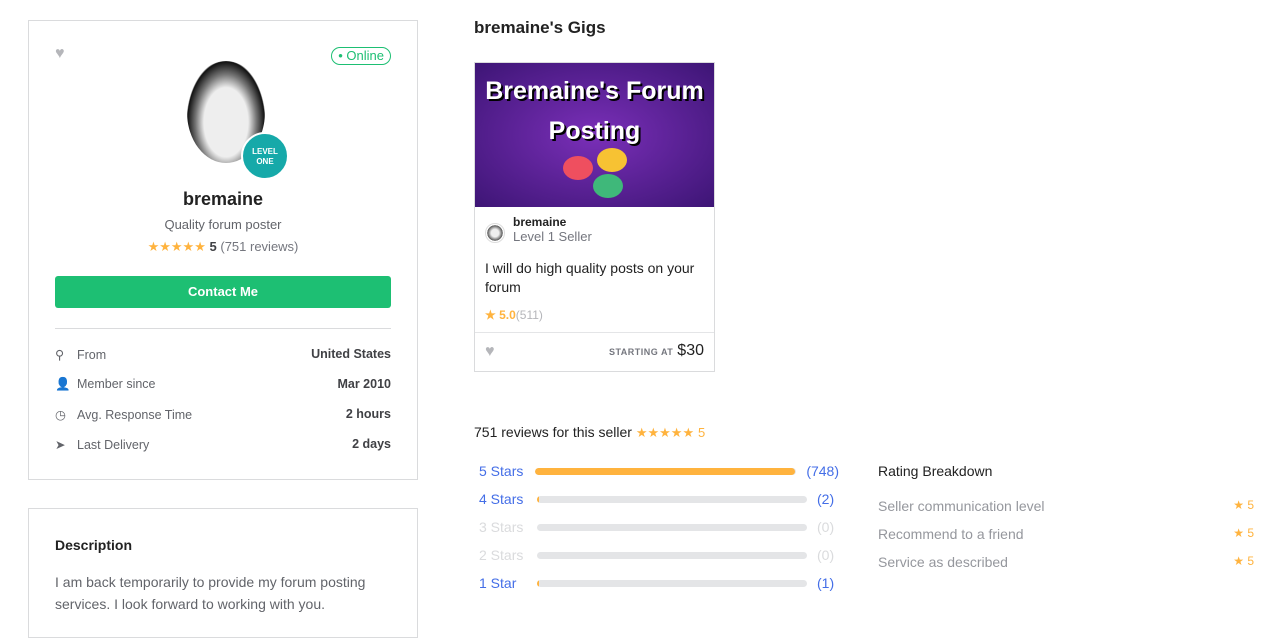 The image size is (1280, 638). What do you see at coordinates (368, 414) in the screenshot?
I see `detail-value: 2 hours` at bounding box center [368, 414].